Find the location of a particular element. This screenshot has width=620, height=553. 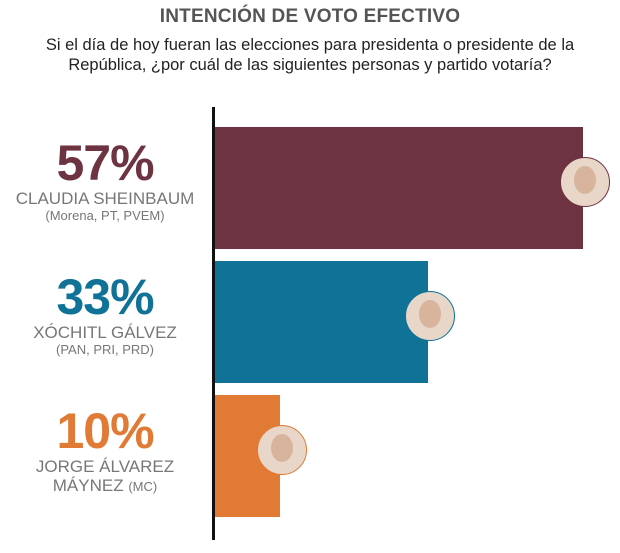

party-label: (MC) is located at coordinates (143, 486).